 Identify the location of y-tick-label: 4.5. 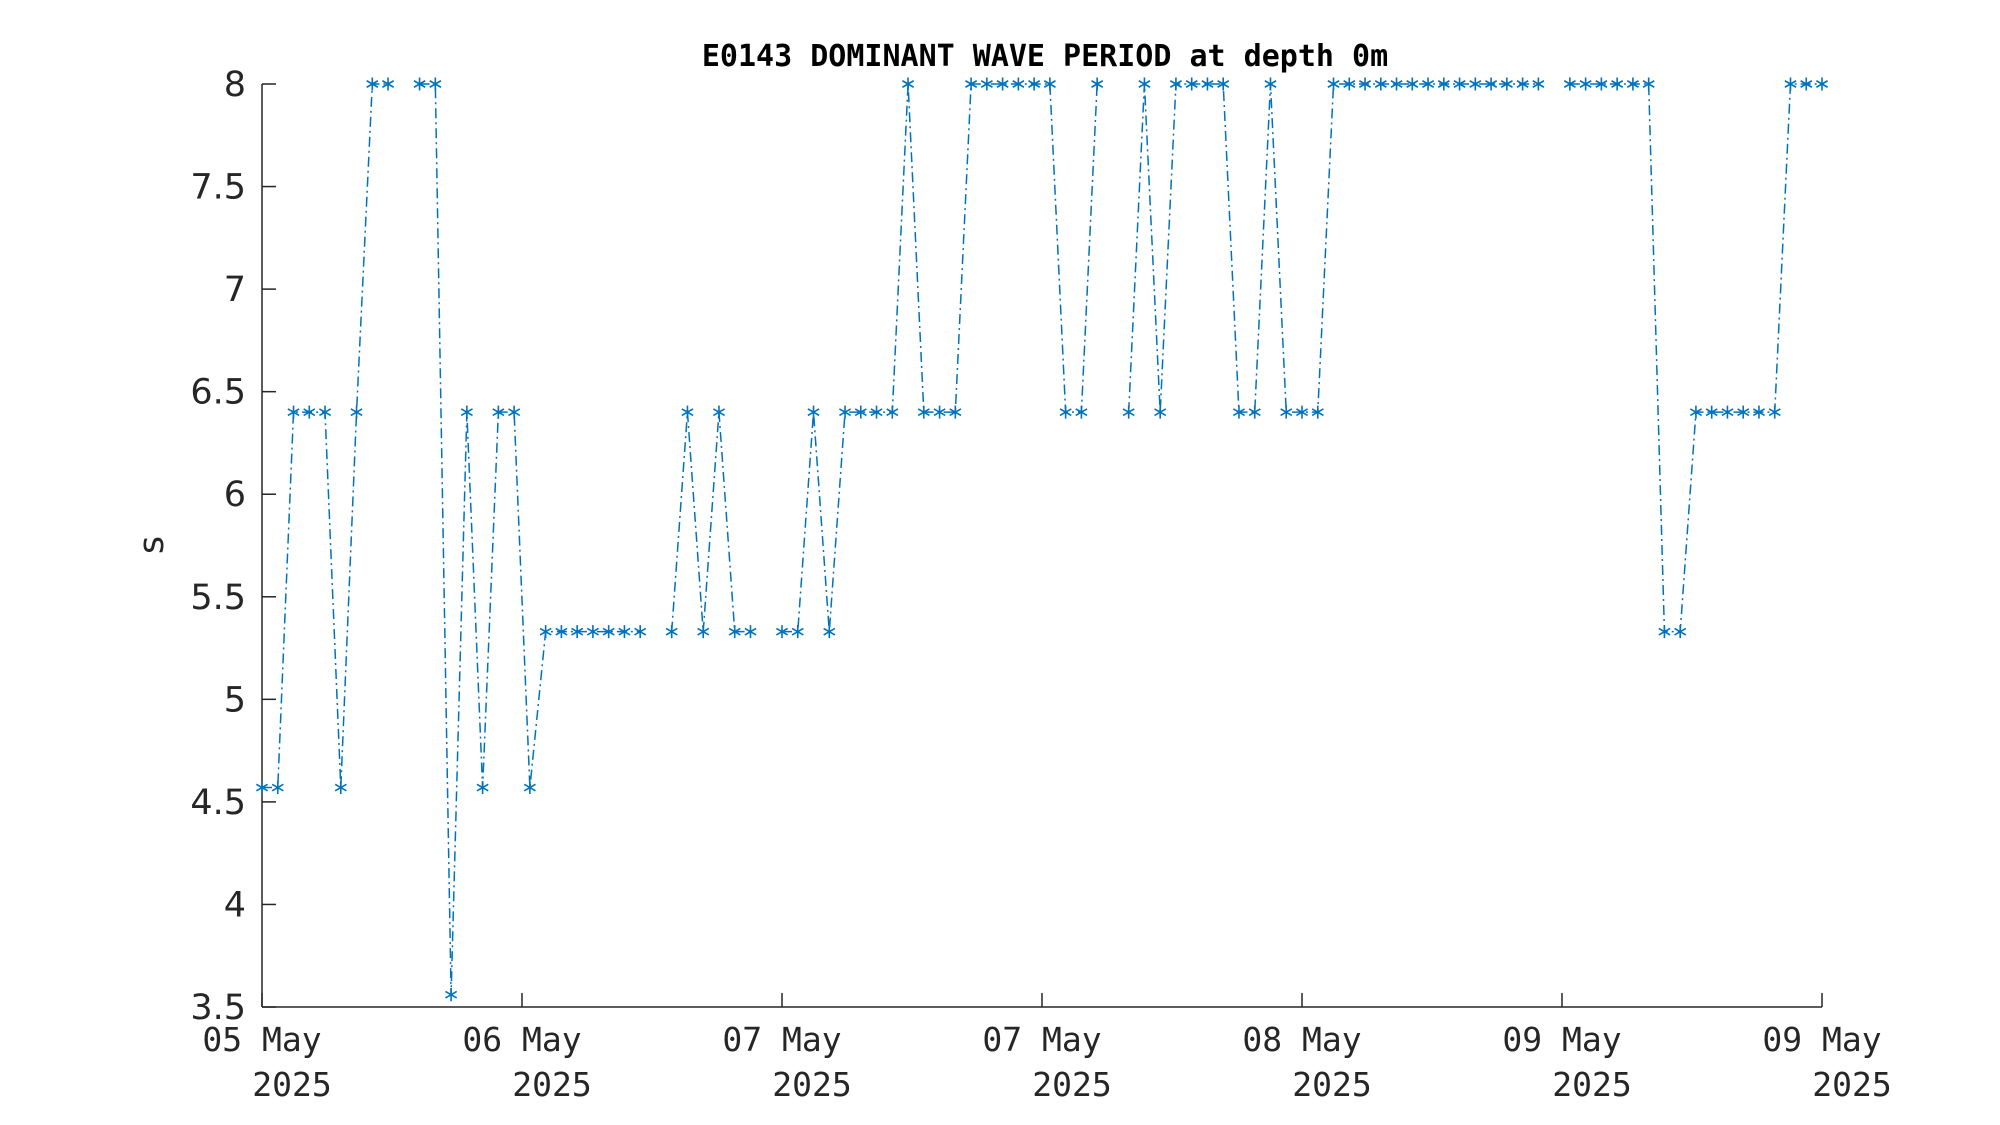
(218, 803).